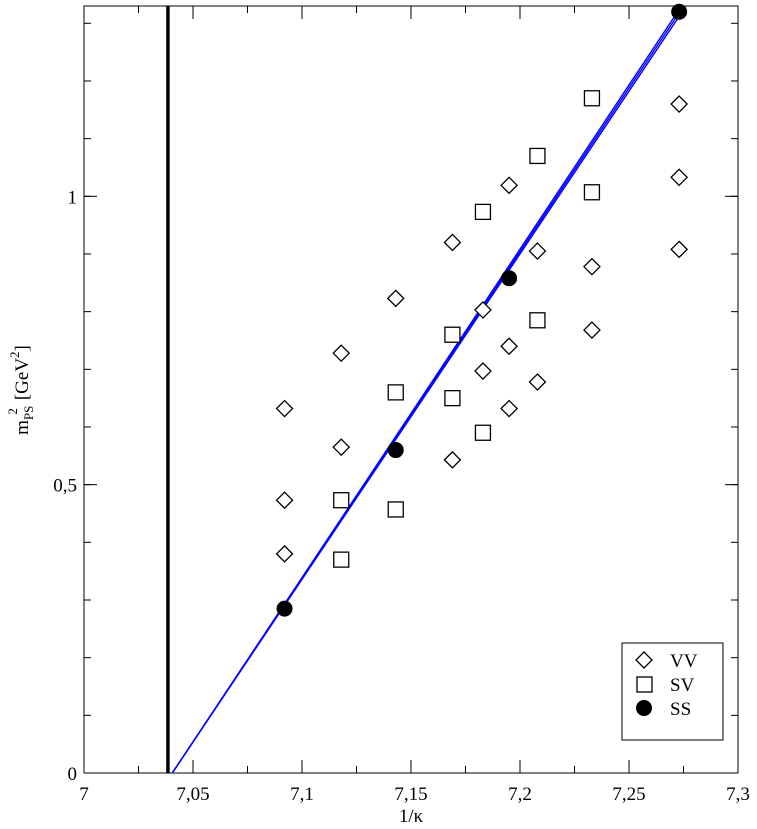 This screenshot has height=829, width=757. Describe the element at coordinates (22, 427) in the screenshot. I see `y-label-main: m` at that location.